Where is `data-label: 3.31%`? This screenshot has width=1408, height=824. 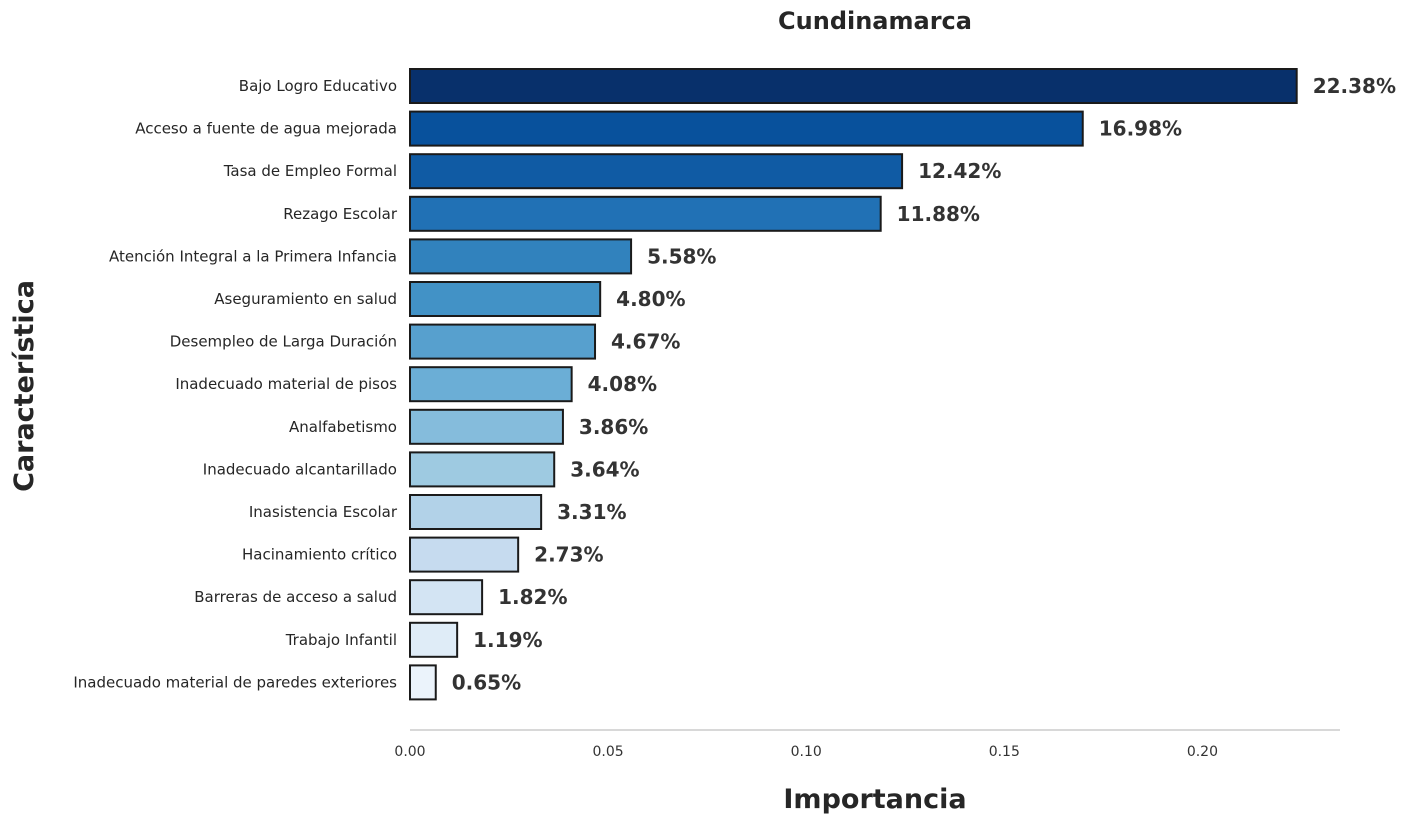
data-label: 3.31% is located at coordinates (591, 512).